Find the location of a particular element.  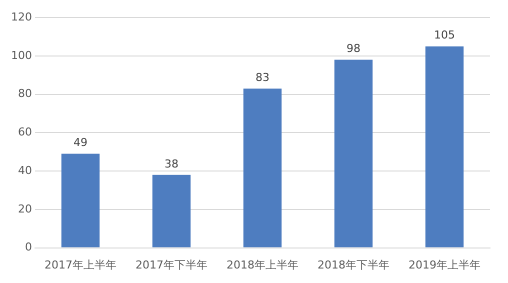

y-tick-label: 20 is located at coordinates (25, 209).